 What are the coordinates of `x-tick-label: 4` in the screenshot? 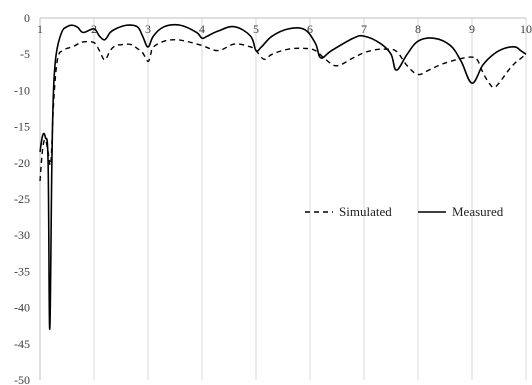 It's located at (202, 29).